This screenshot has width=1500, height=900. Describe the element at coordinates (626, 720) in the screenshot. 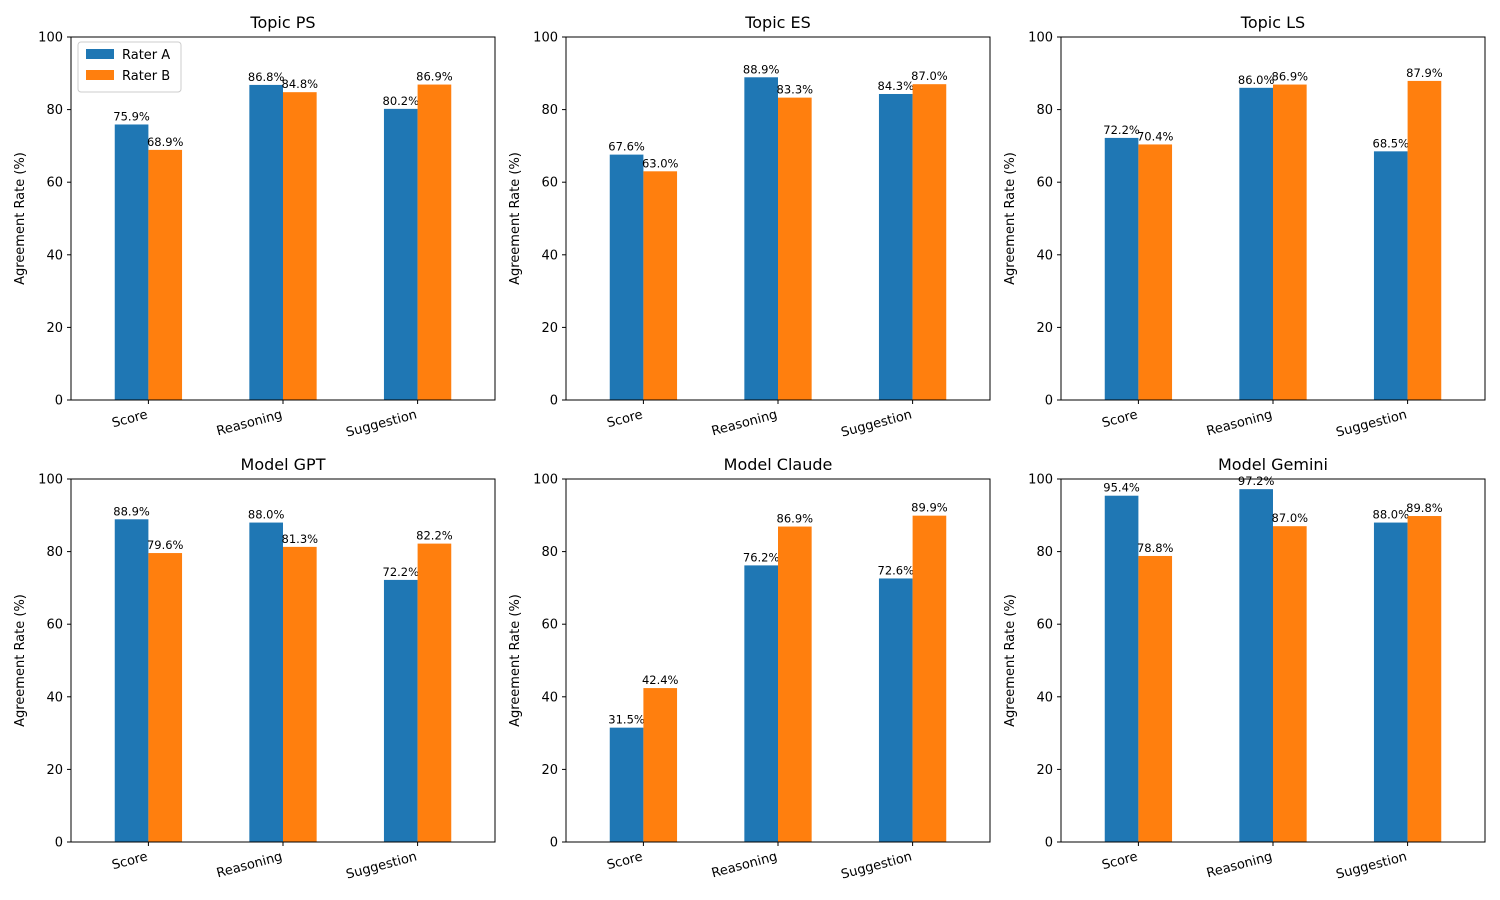

I see `data-label: 31.5%` at that location.